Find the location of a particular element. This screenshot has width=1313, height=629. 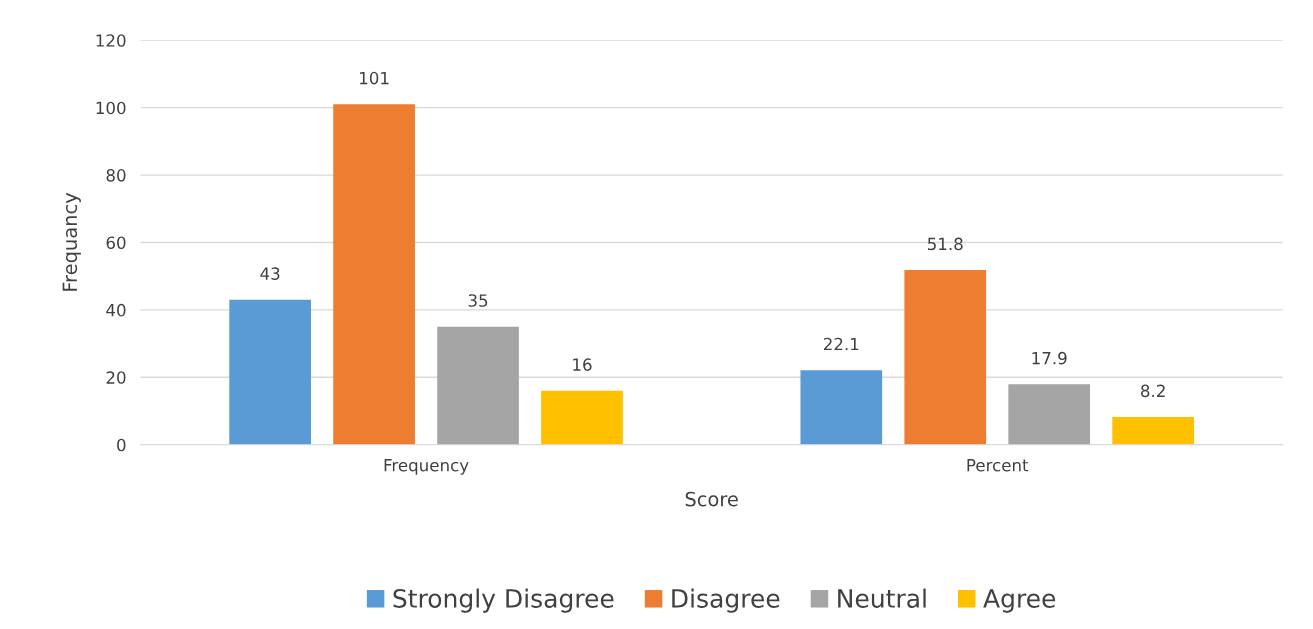

y-tick-label: 80 is located at coordinates (116, 175).